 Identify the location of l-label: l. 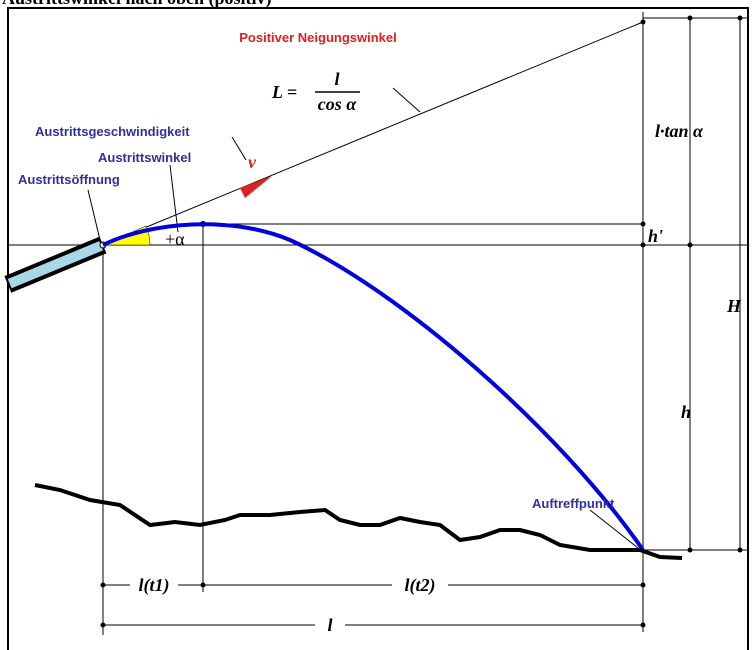
(329, 625).